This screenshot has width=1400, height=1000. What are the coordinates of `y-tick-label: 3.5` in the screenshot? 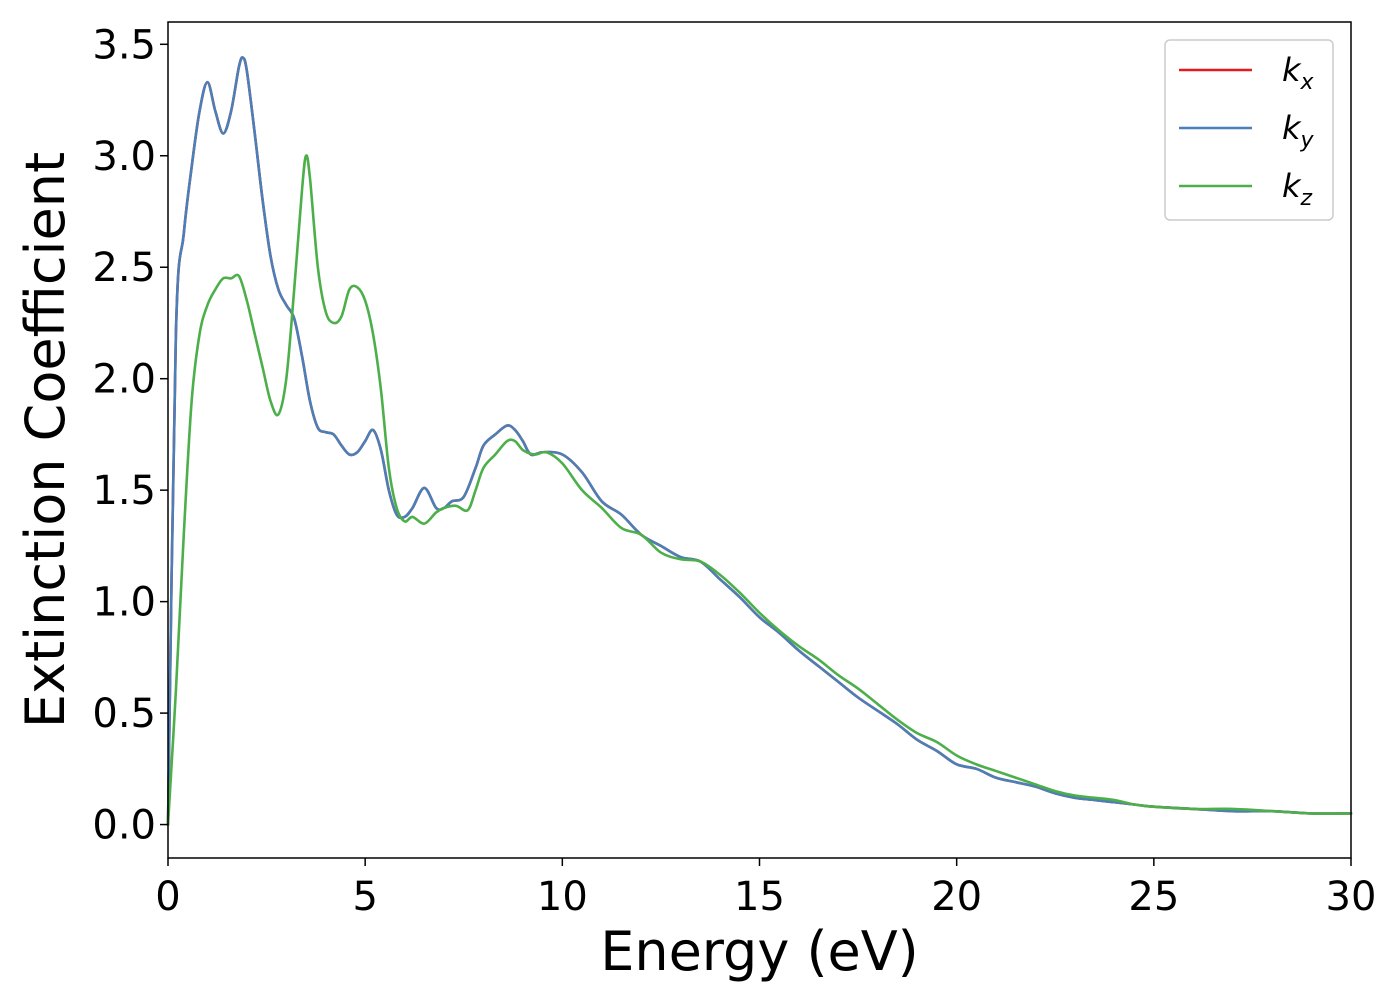 It's located at (124, 45).